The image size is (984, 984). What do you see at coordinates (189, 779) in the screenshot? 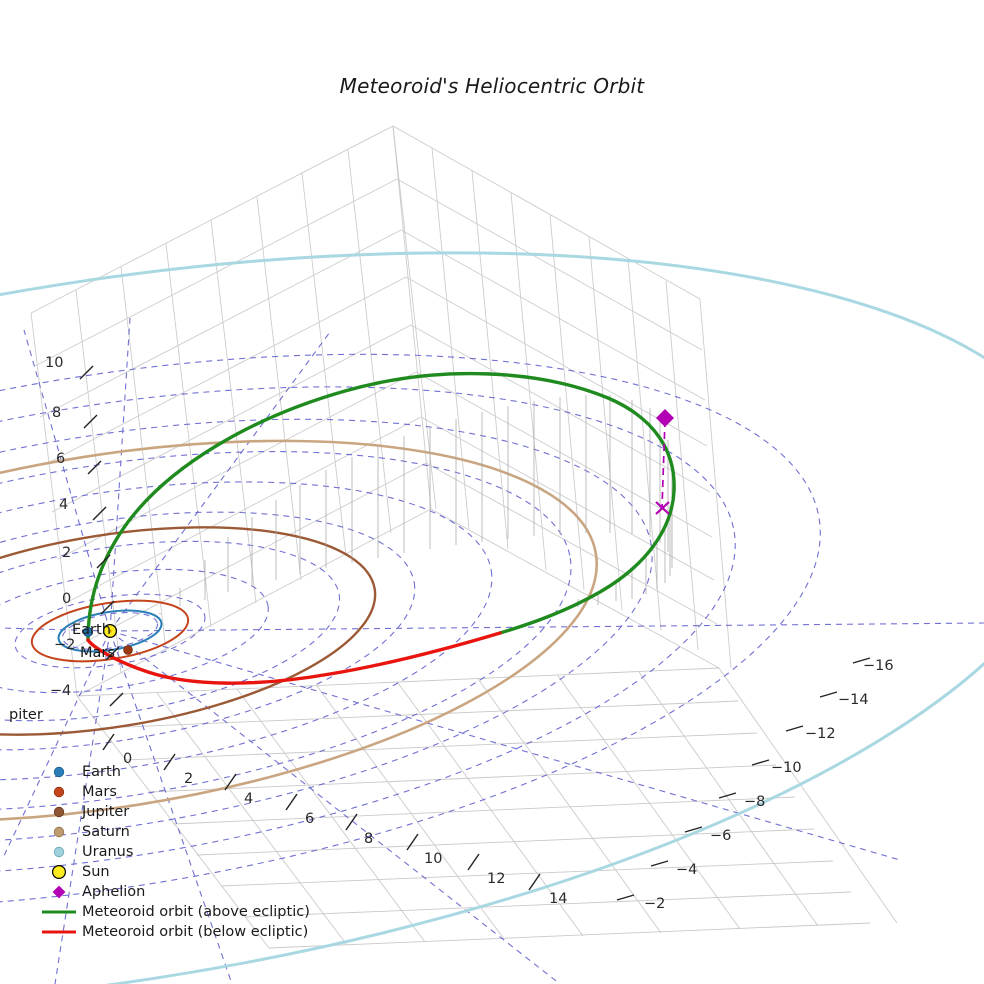
I see `x-tick-label-2: 2` at bounding box center [189, 779].